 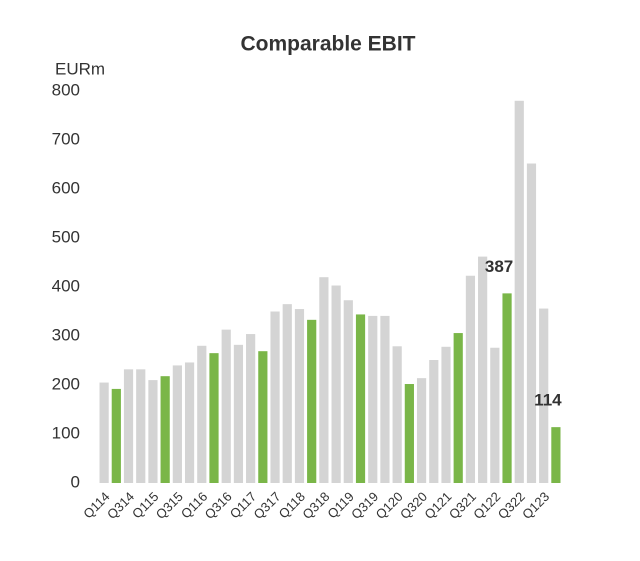 I want to click on x-tick-label: Q120, so click(x=389, y=505).